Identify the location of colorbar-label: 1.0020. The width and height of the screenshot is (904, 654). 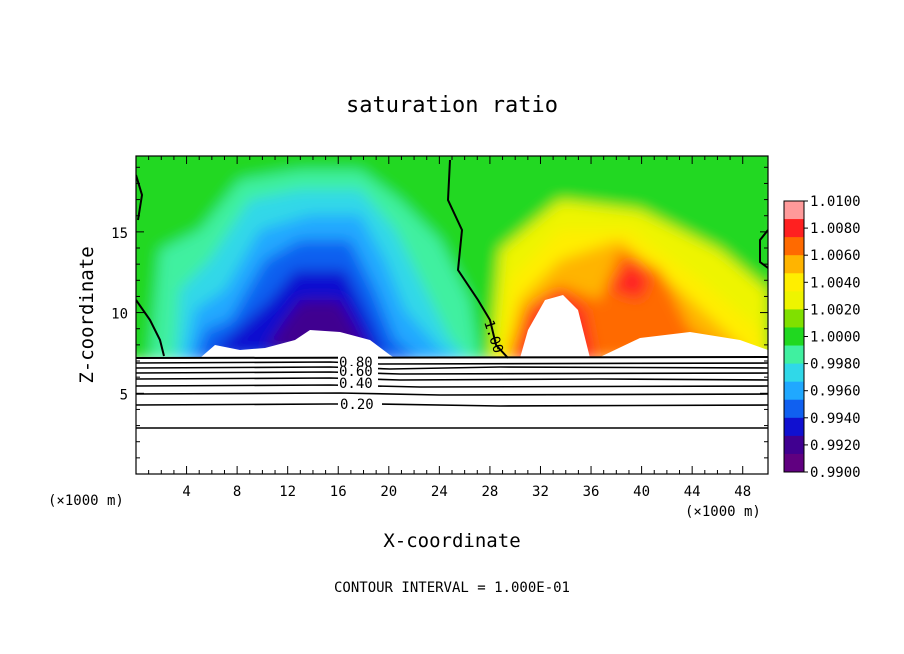
(835, 310).